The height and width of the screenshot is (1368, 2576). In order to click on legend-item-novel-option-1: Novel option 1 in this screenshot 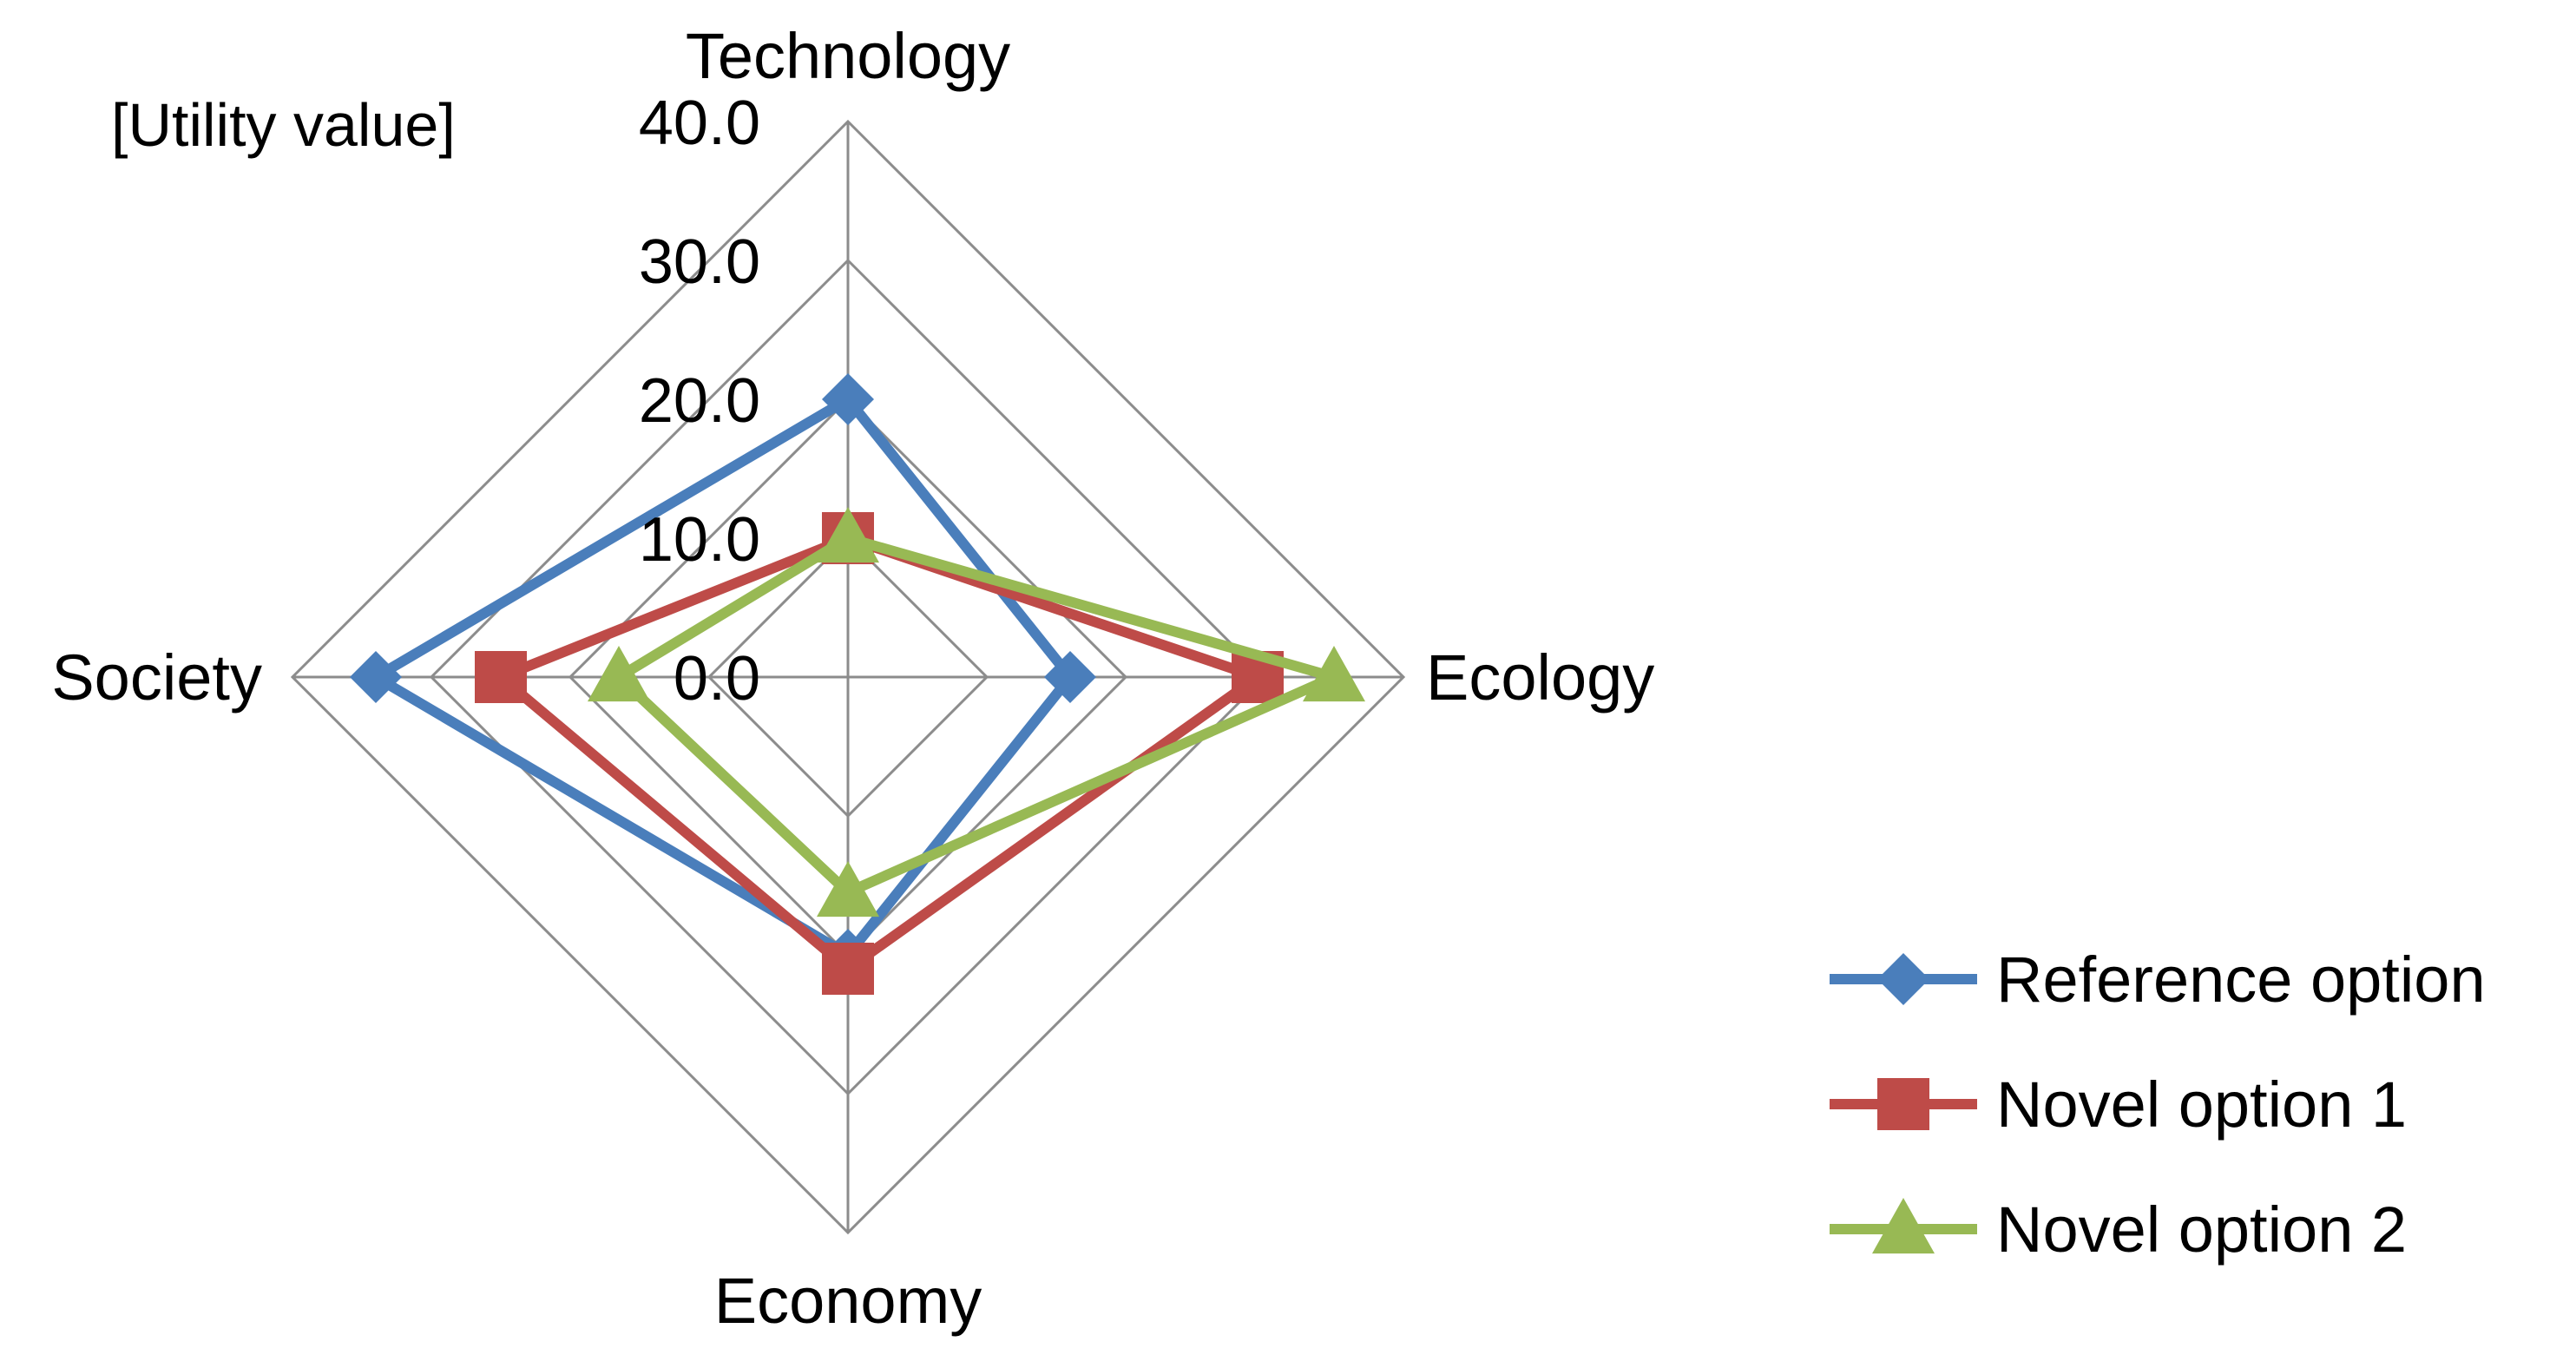, I will do `click(2118, 1105)`.